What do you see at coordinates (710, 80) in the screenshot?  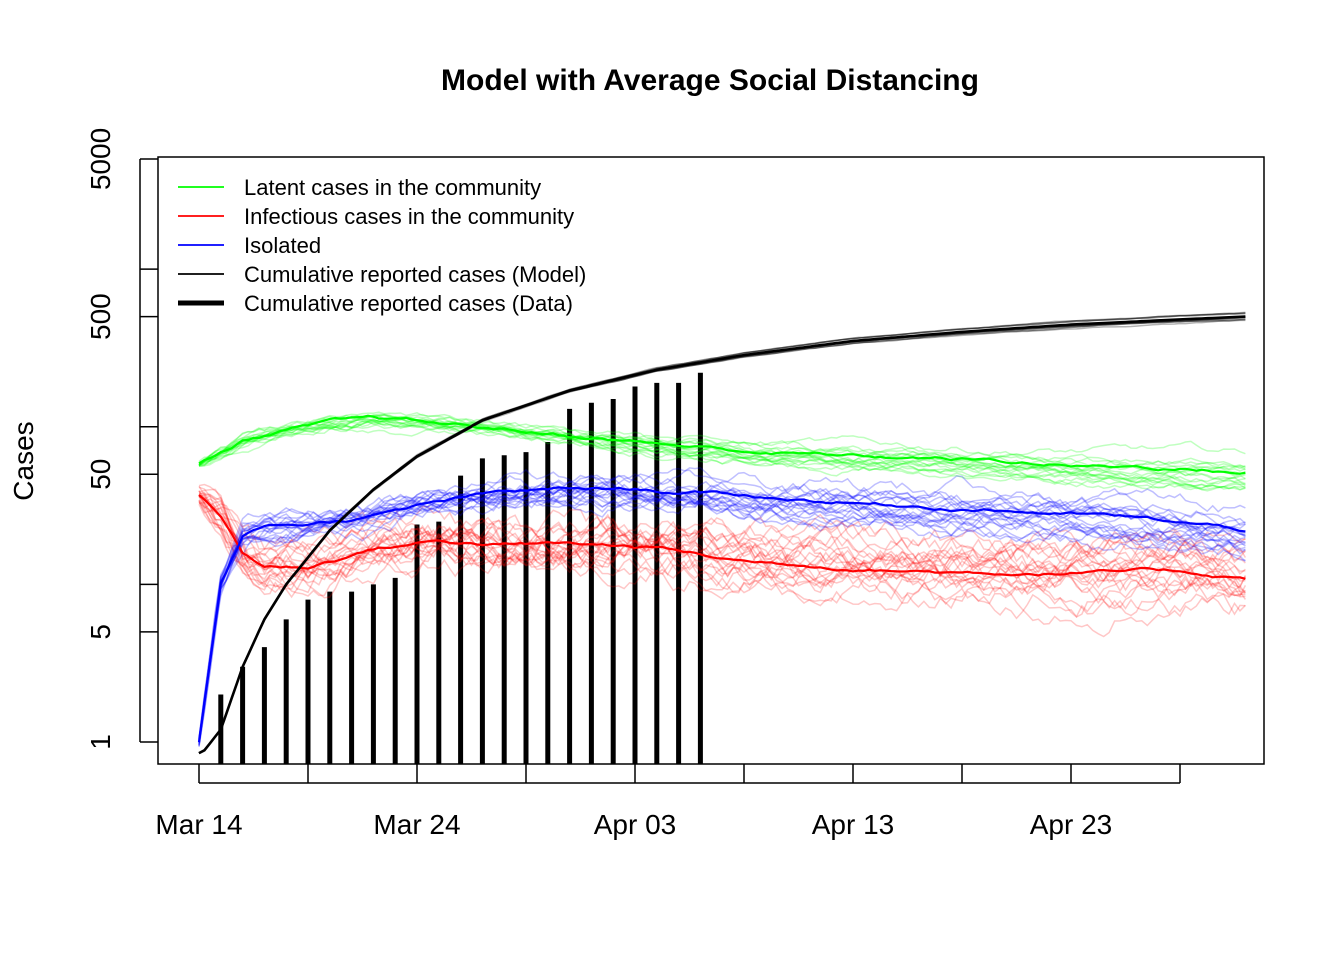 I see `chart-title: Model with Average Social Distancing` at bounding box center [710, 80].